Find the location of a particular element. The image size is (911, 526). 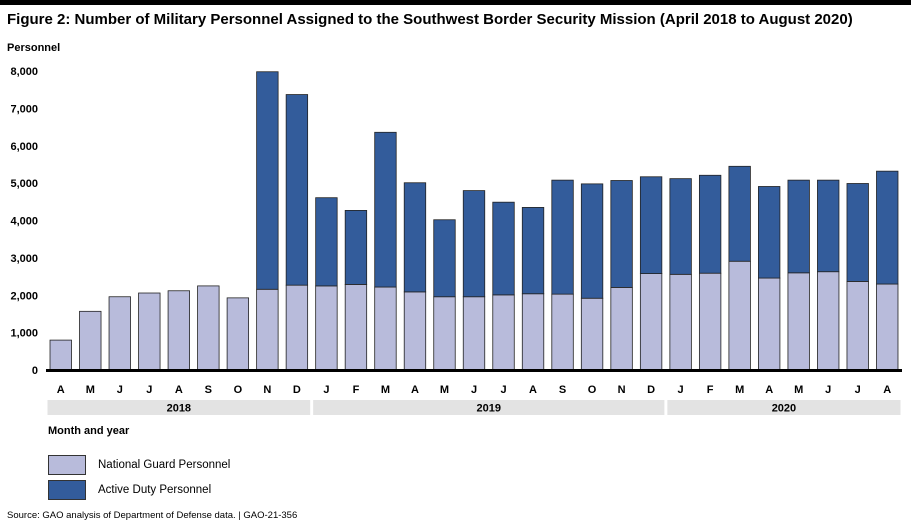

y-tick-label: 6,000 is located at coordinates (24, 147).